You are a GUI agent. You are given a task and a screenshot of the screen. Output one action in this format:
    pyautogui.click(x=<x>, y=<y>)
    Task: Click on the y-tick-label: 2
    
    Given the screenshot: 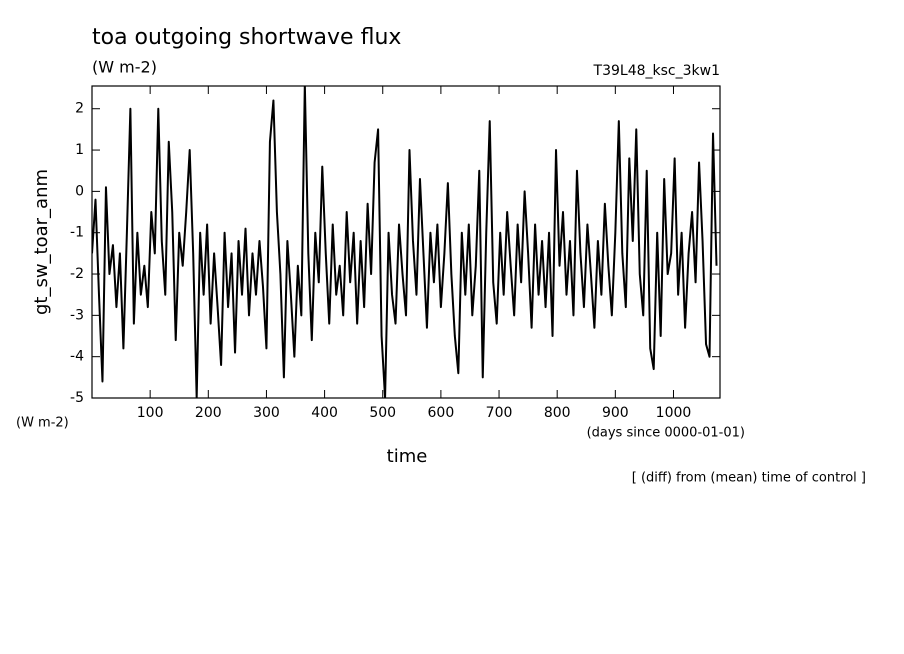 What is the action you would take?
    pyautogui.click(x=79, y=109)
    